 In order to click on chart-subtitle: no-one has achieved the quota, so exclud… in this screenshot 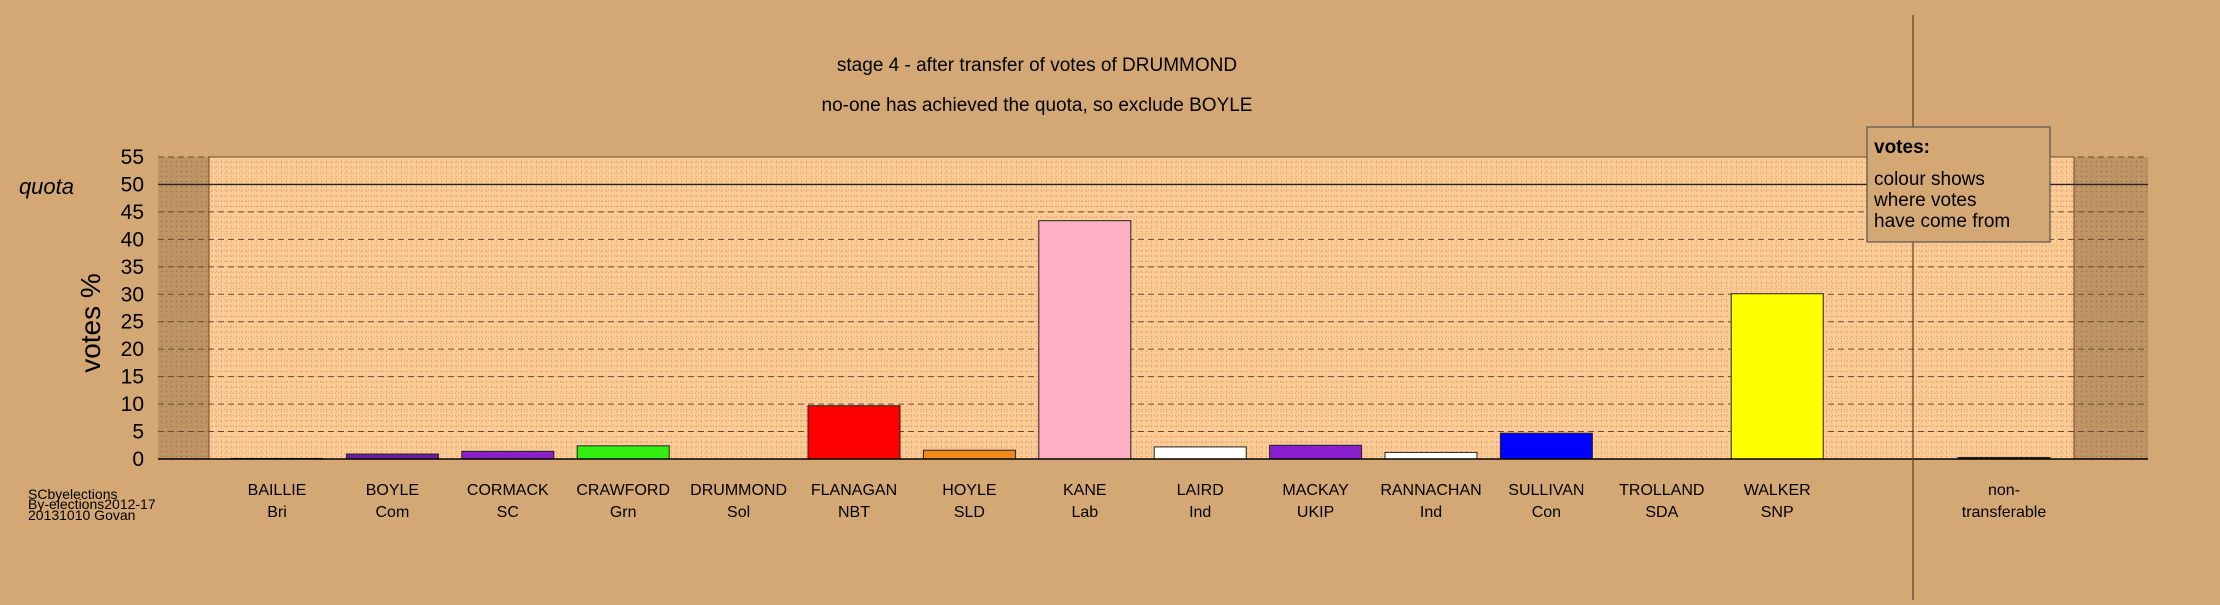, I will do `click(1037, 105)`.